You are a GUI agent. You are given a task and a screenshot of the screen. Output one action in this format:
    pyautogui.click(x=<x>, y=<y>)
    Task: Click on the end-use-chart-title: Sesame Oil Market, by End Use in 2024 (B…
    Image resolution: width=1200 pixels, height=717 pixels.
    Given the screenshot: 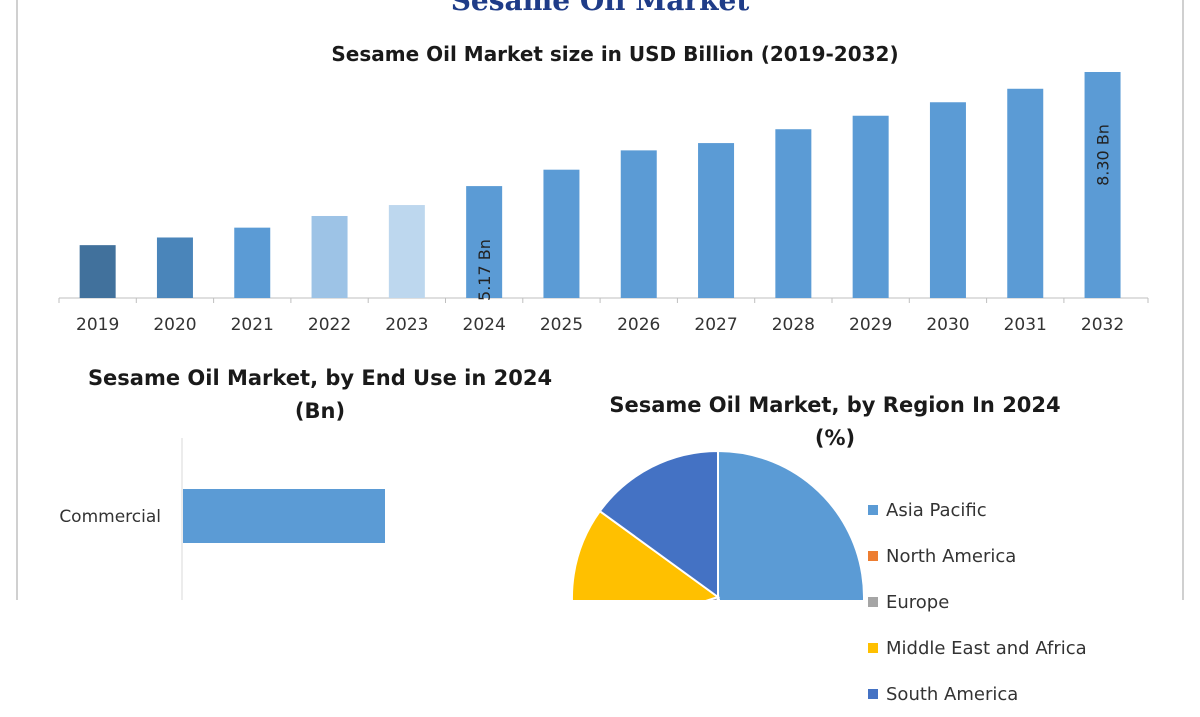 What is the action you would take?
    pyautogui.click(x=320, y=395)
    